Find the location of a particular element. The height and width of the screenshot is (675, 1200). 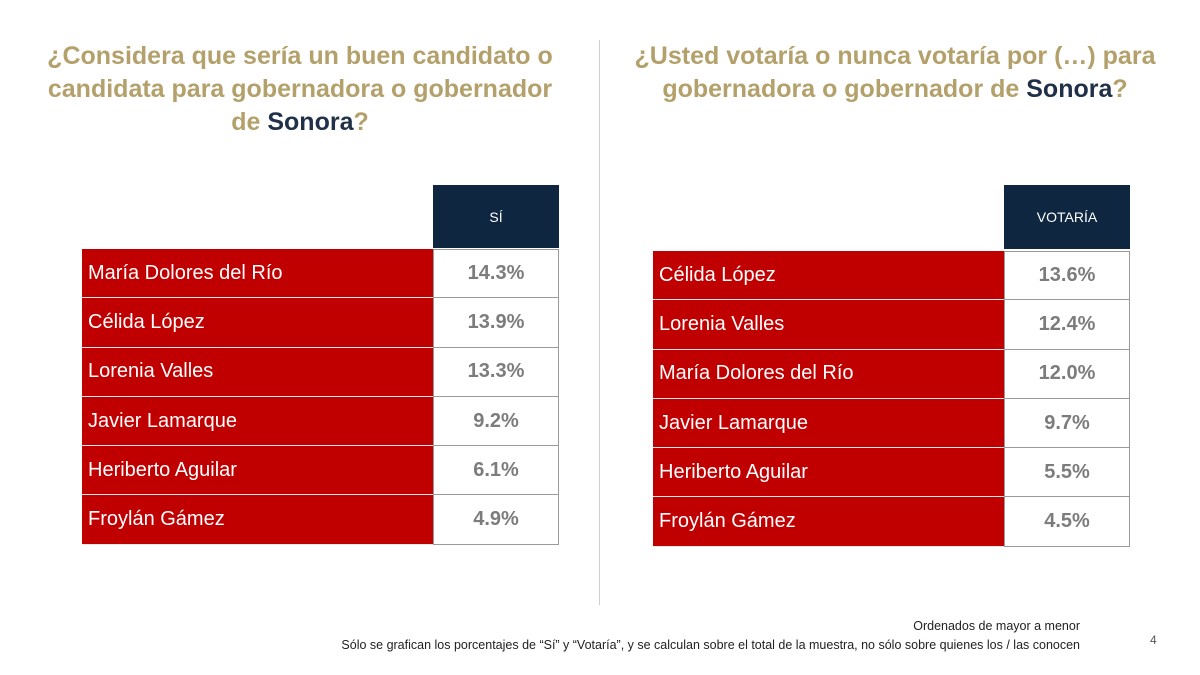

candidate-percentage: 12.4% is located at coordinates (1067, 325).